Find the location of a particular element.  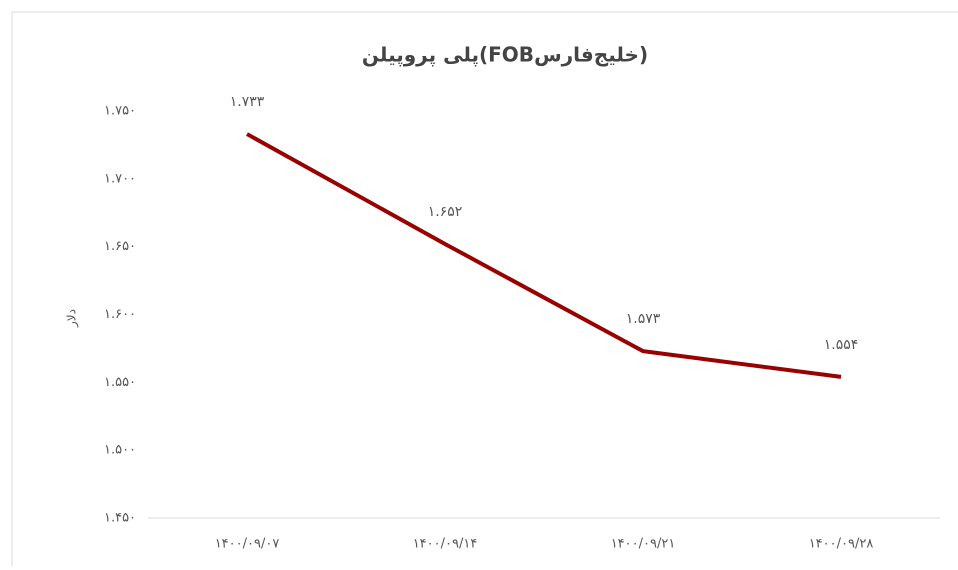

data-label: ۱.۵۷۳ is located at coordinates (643, 319).